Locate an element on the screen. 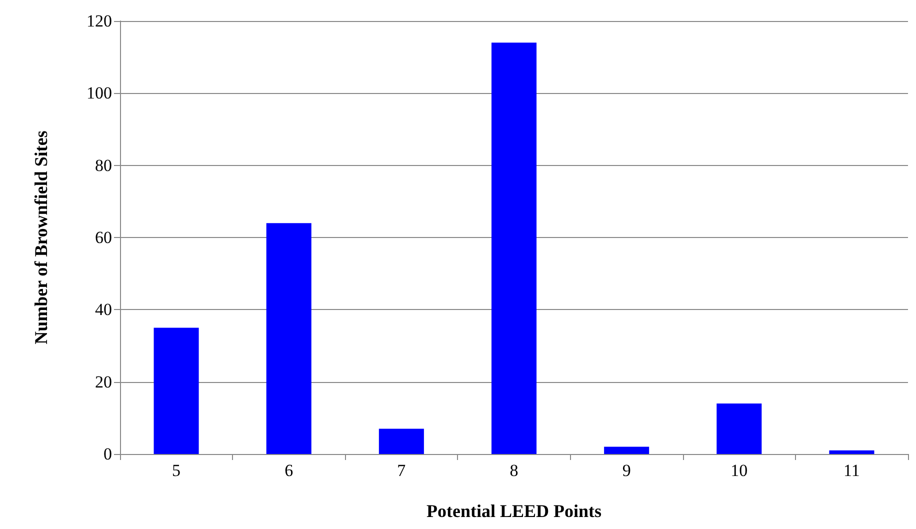  y-tick-label: 20 is located at coordinates (103, 382).